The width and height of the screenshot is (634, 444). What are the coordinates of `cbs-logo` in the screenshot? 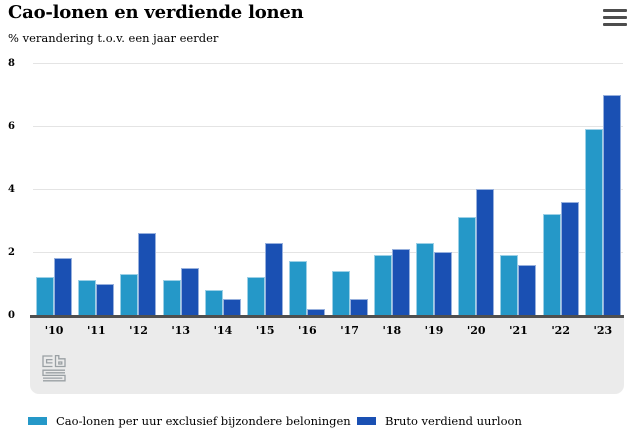 It's located at (54, 368).